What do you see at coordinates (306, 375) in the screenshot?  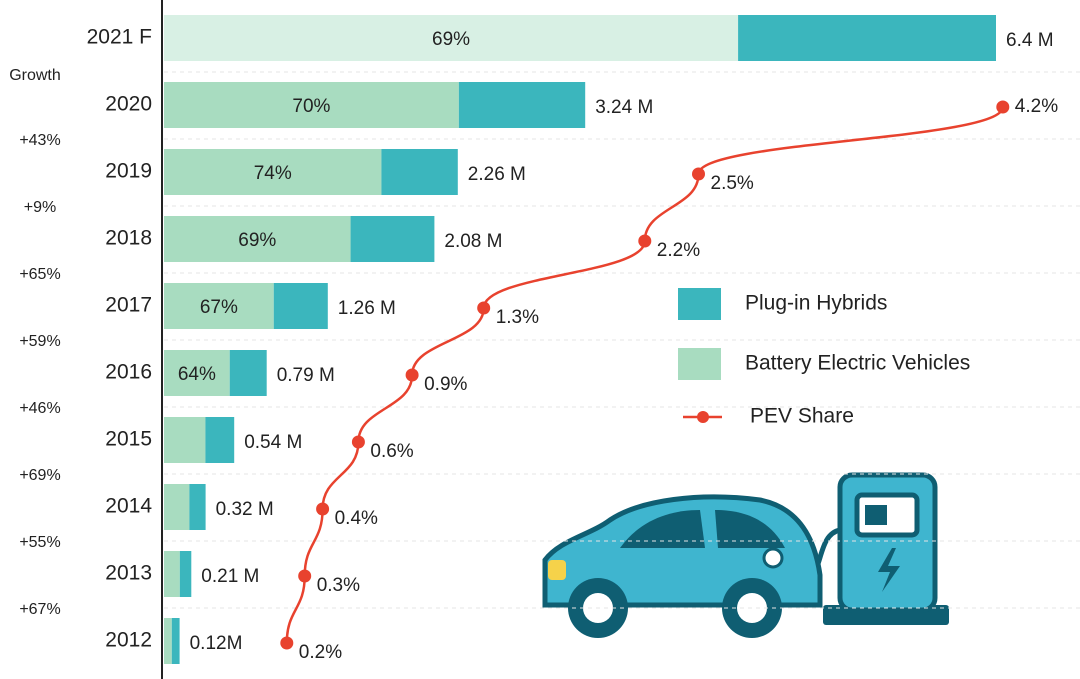 I see `total-label: 0.79 M` at bounding box center [306, 375].